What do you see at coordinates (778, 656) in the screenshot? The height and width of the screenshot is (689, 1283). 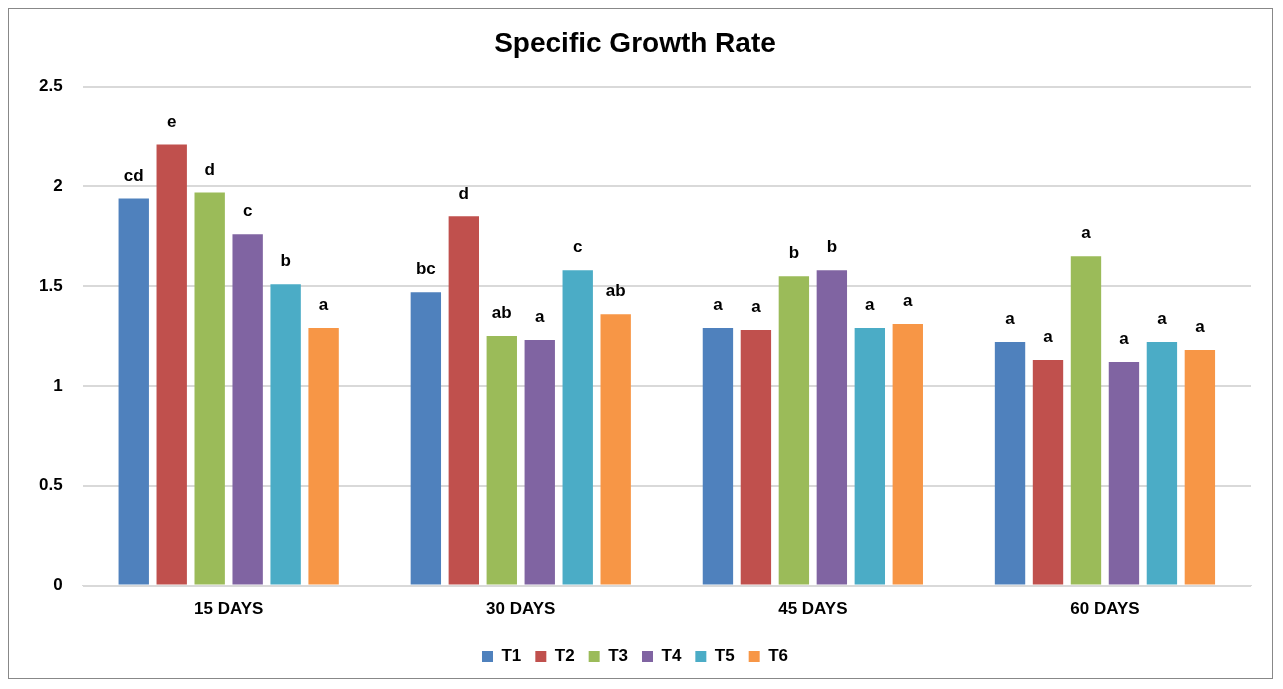 I see `legend-label: T6` at bounding box center [778, 656].